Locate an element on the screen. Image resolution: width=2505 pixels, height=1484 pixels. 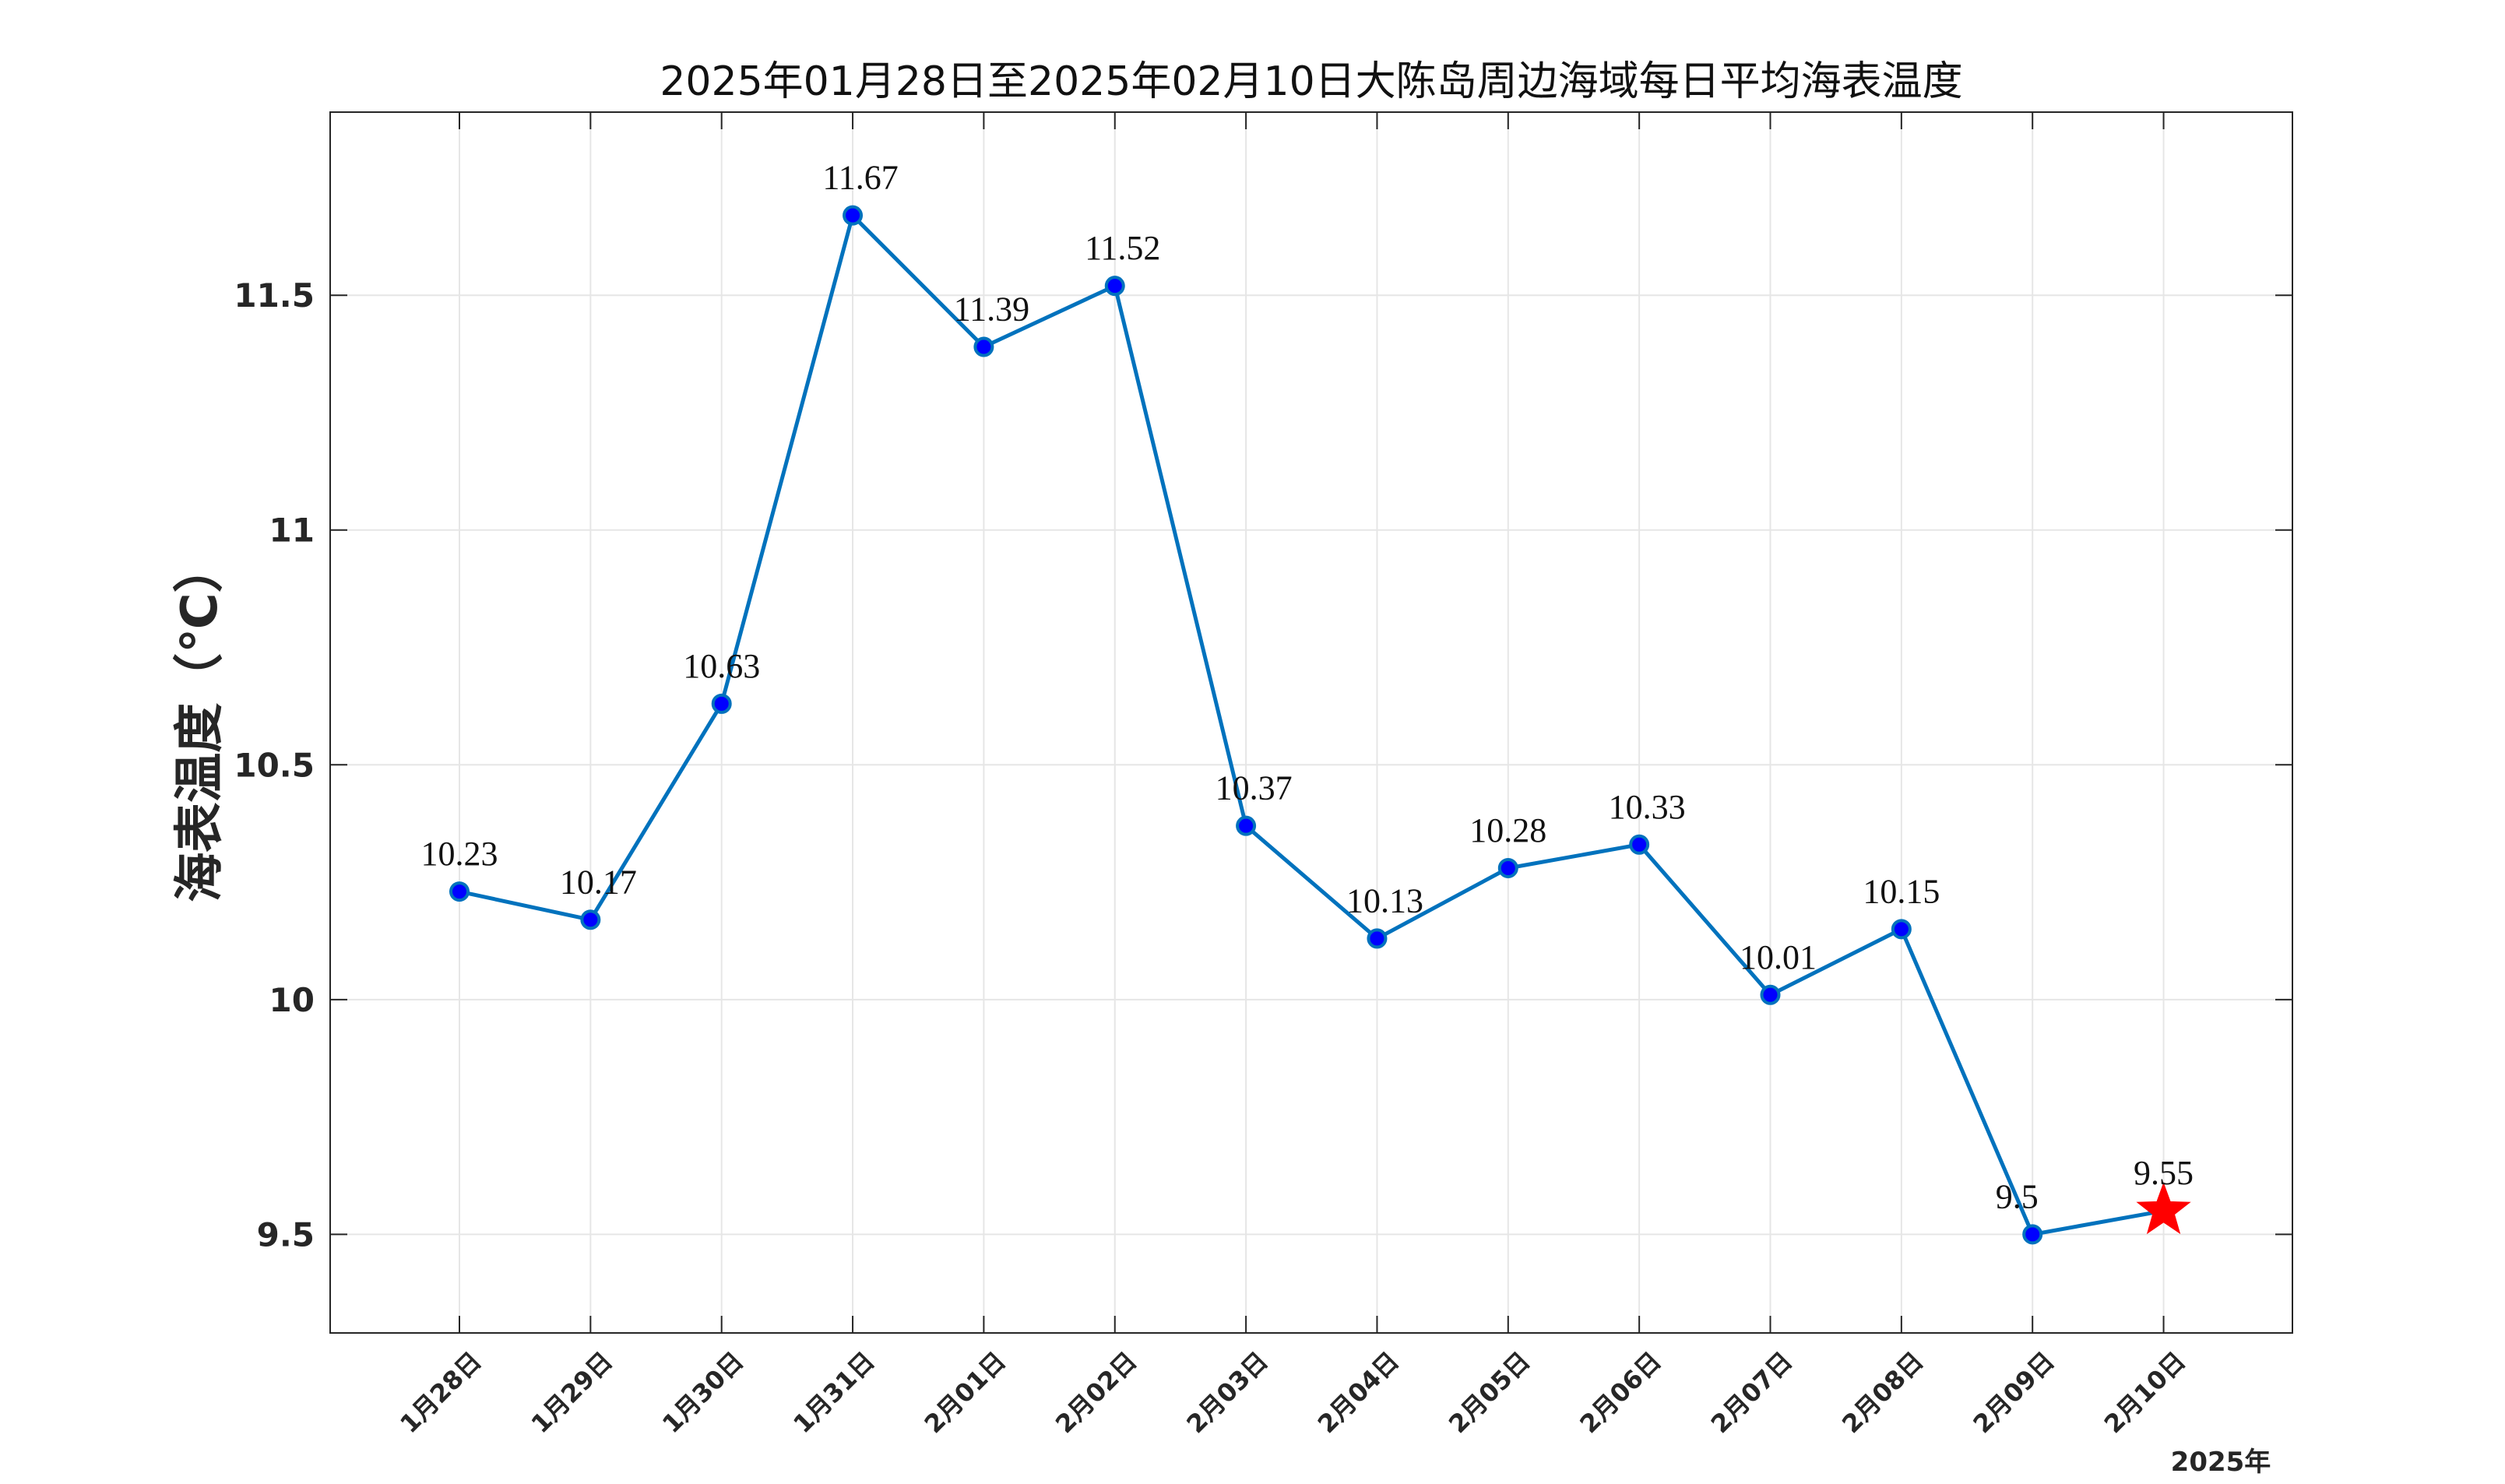
y-tick-label: 9.5 is located at coordinates (286, 1235).